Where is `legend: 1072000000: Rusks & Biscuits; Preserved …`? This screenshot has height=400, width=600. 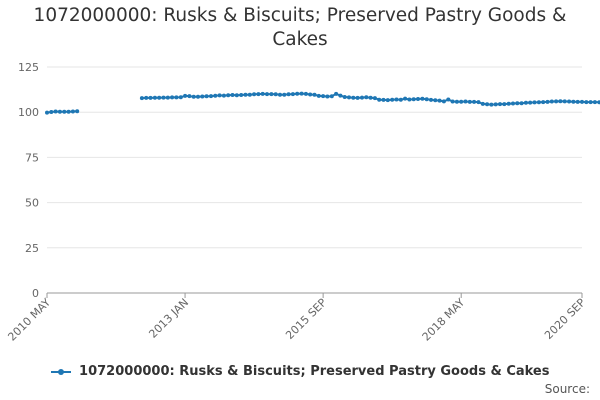 legend: 1072000000: Rusks & Biscuits; Preserved … is located at coordinates (300, 371).